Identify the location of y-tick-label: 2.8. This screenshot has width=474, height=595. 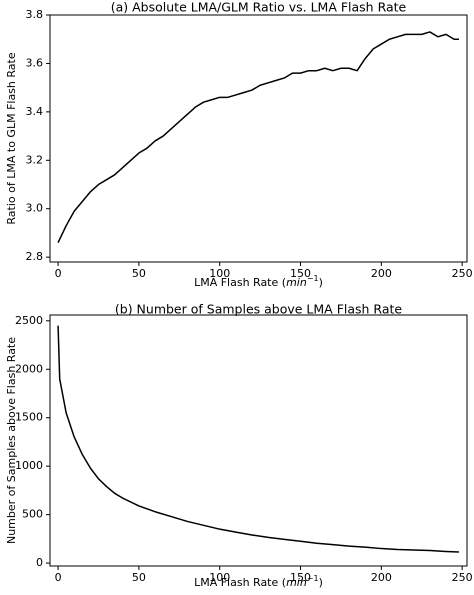
(35, 256).